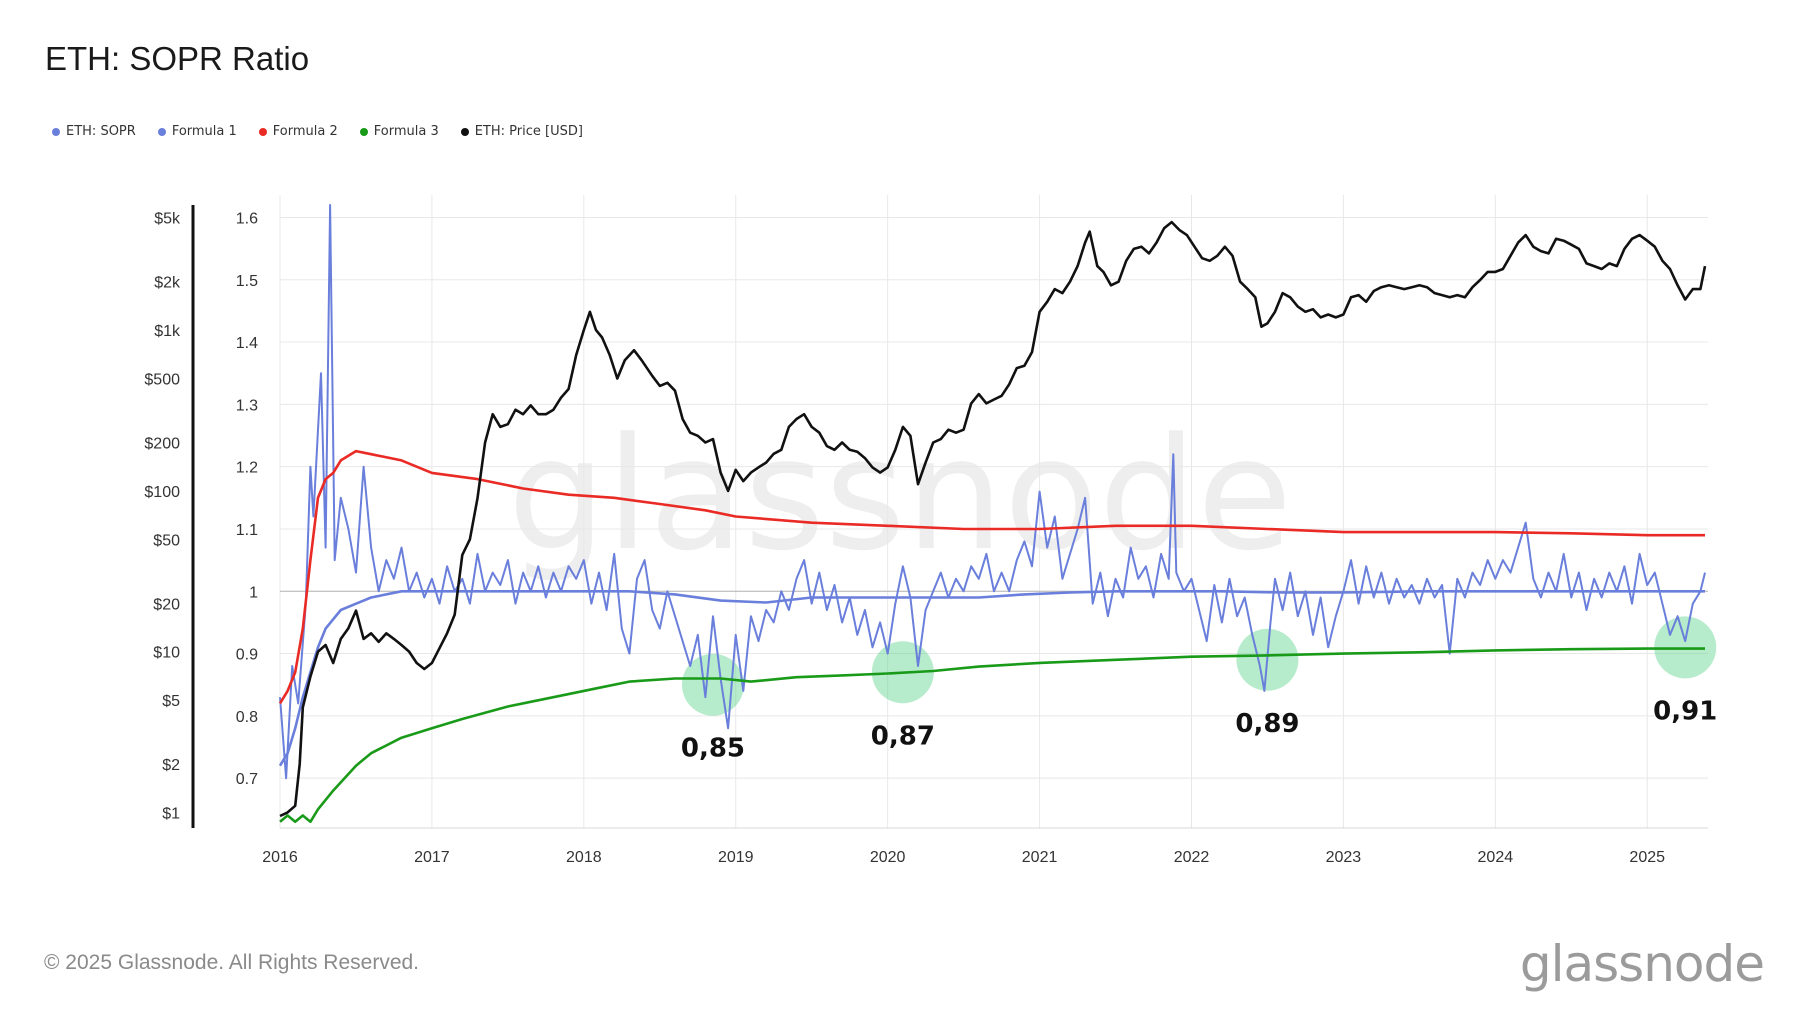 Image resolution: width=1800 pixels, height=1013 pixels. What do you see at coordinates (247, 717) in the screenshot?
I see `y-right-tick-label: 0.8` at bounding box center [247, 717].